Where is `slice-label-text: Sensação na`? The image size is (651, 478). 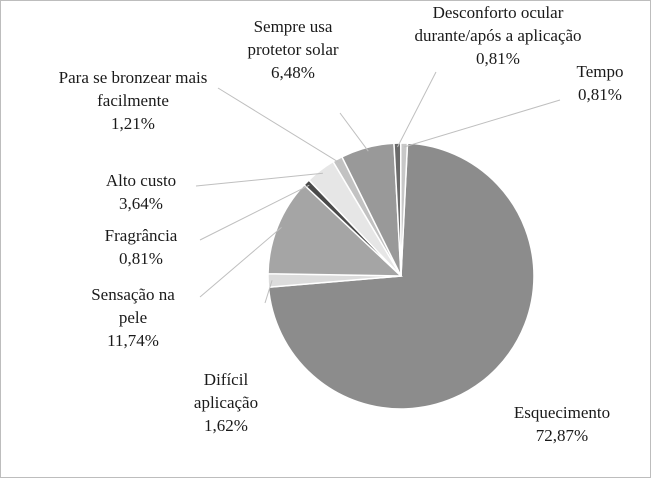
slice-label-text: Sensação na is located at coordinates (133, 294).